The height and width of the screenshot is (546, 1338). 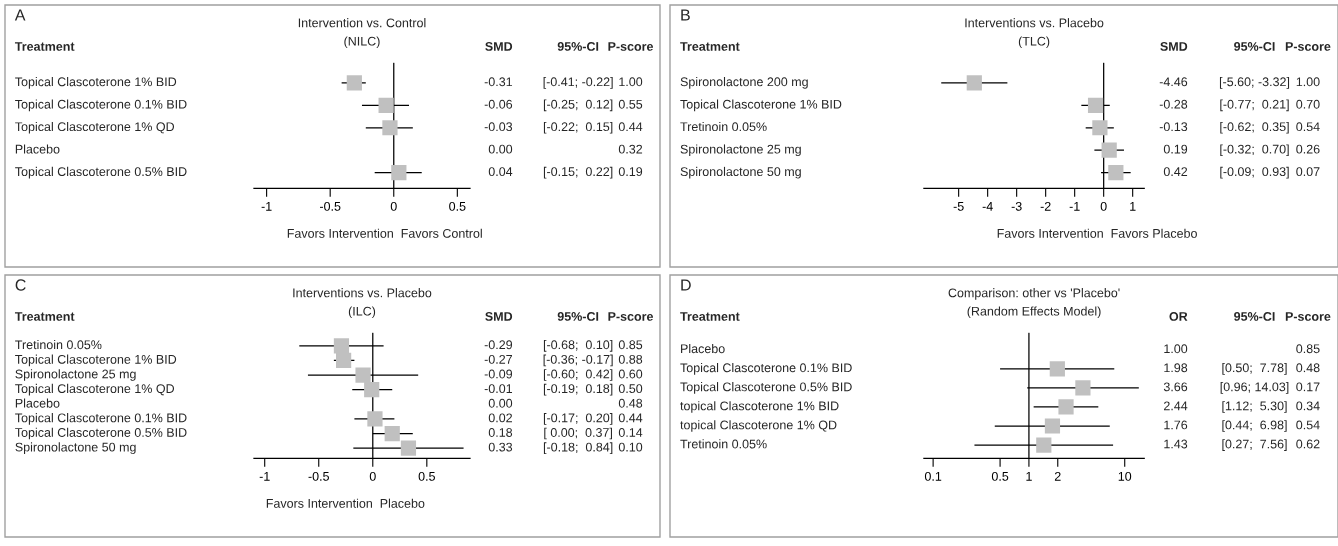 I want to click on text: [1.12; 5.30], so click(x=1254, y=407).